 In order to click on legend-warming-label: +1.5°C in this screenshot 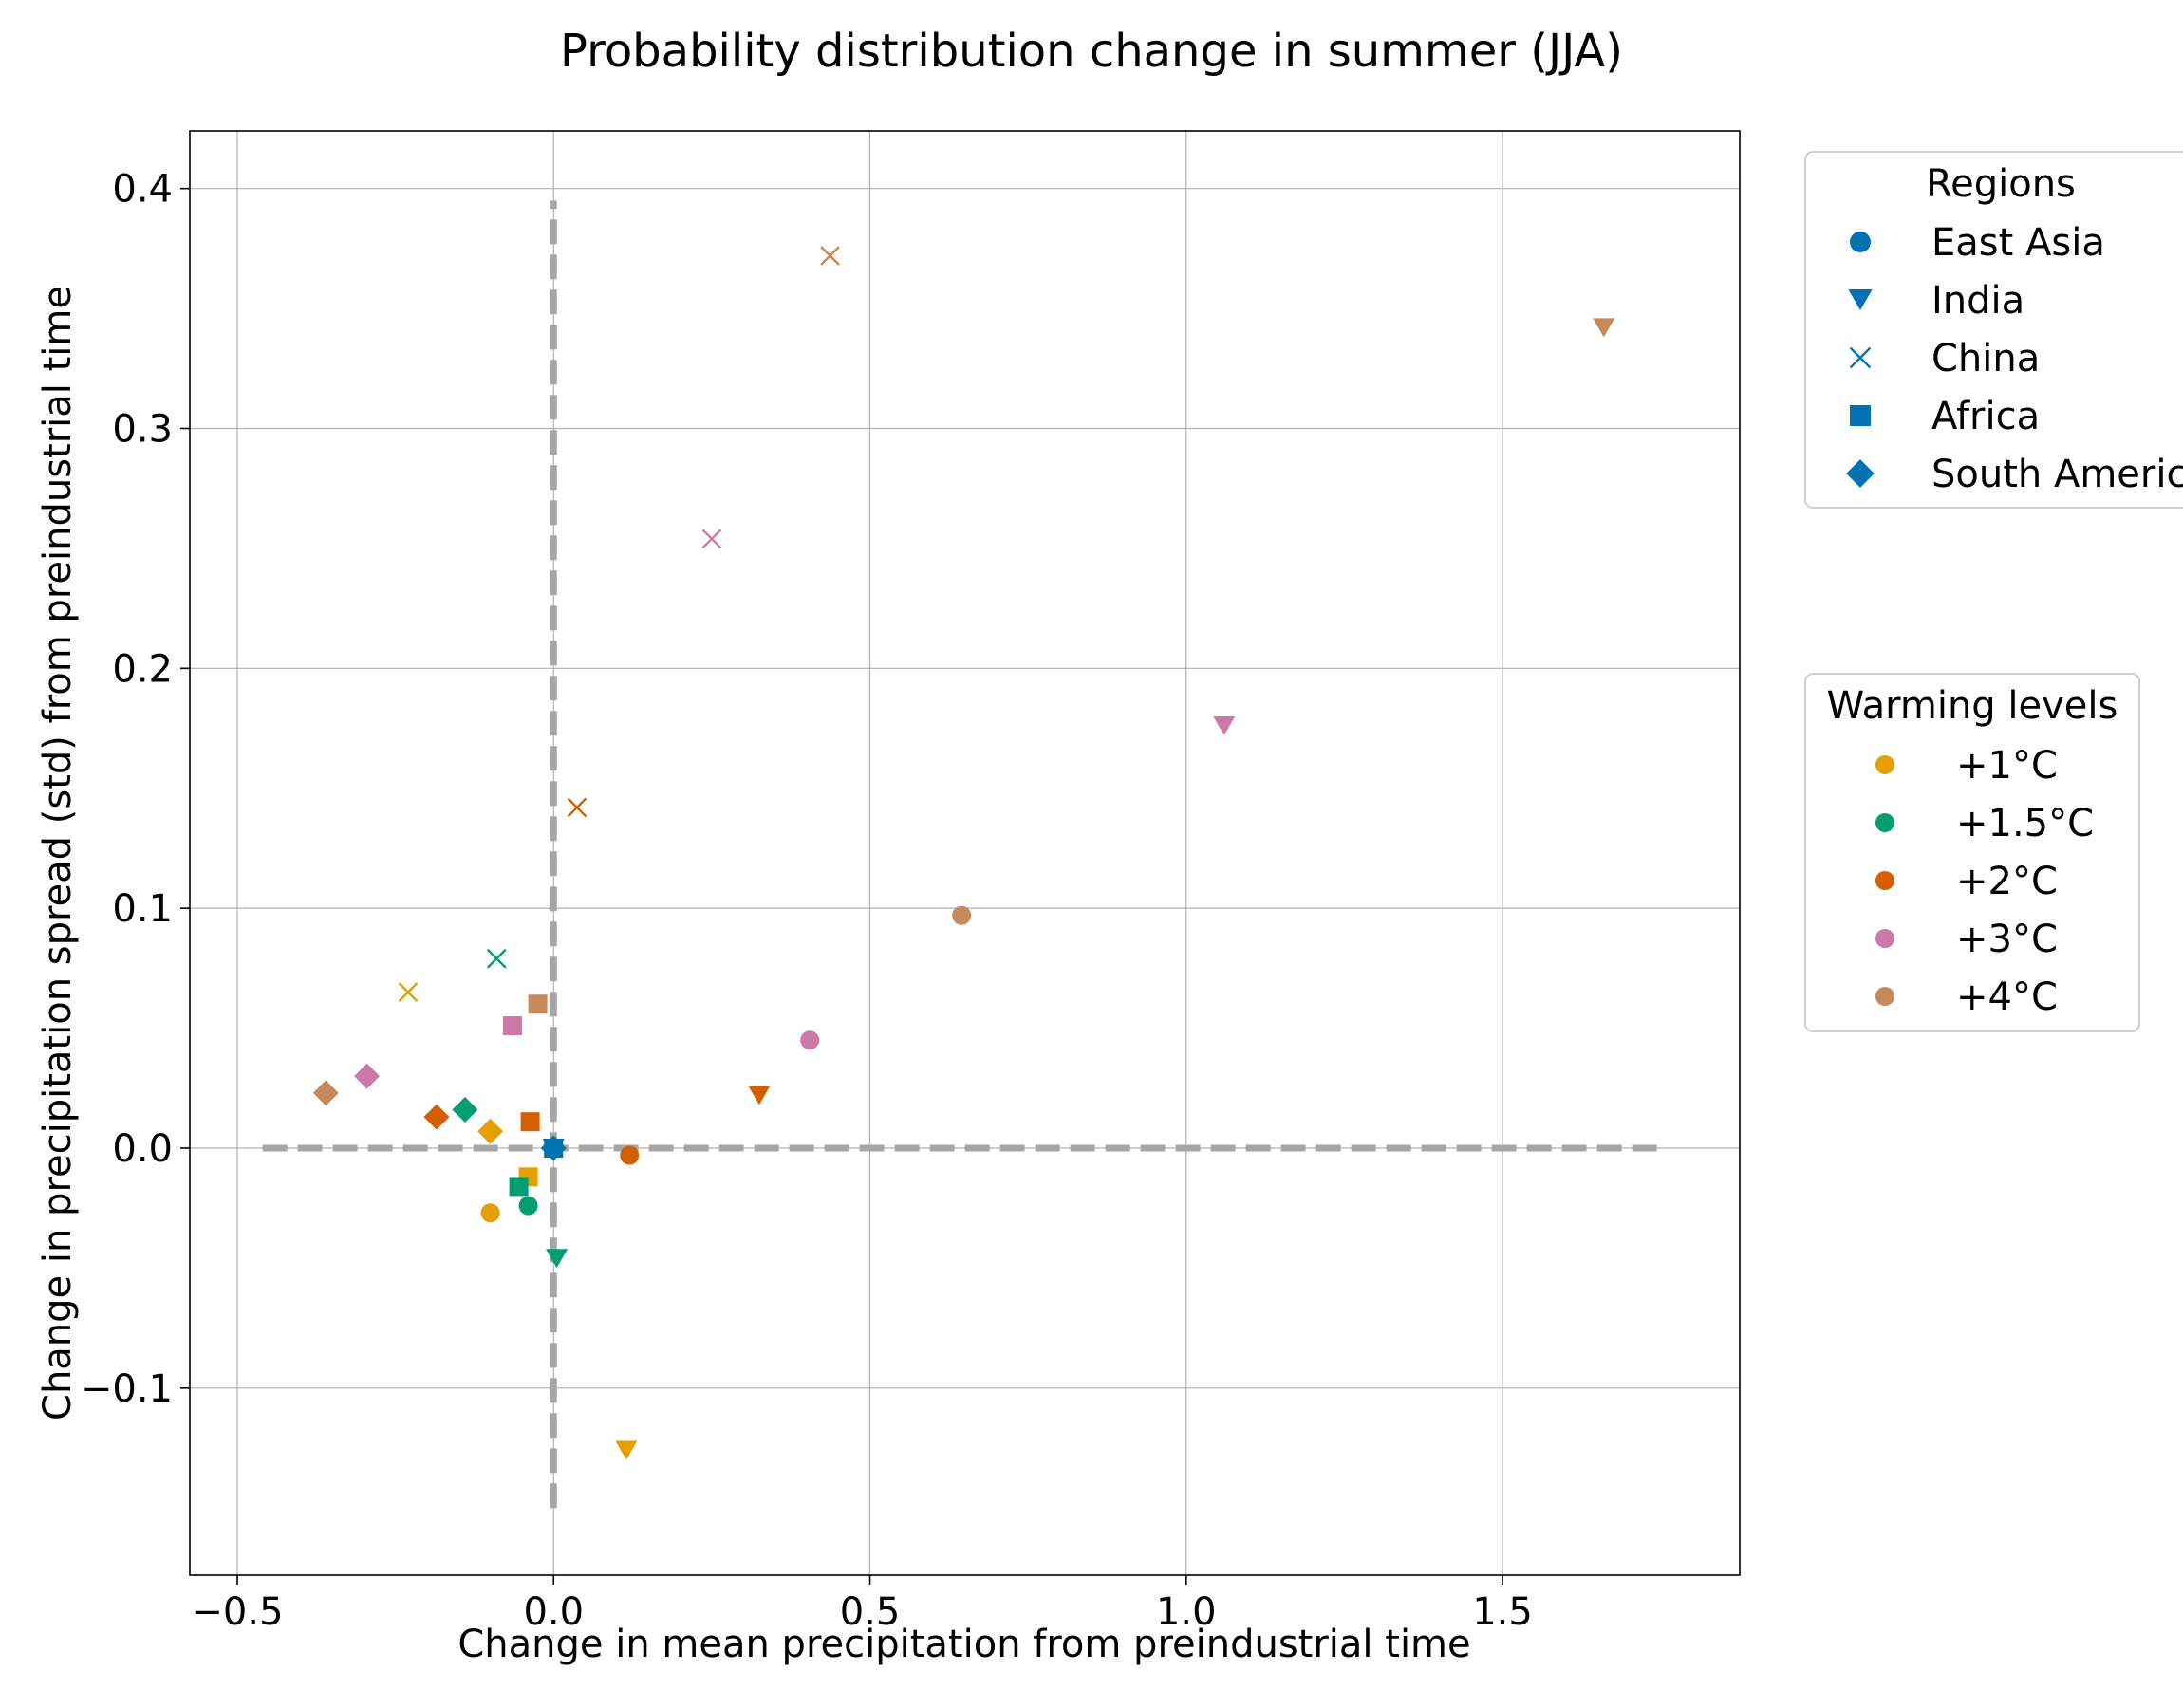, I will do `click(2025, 823)`.